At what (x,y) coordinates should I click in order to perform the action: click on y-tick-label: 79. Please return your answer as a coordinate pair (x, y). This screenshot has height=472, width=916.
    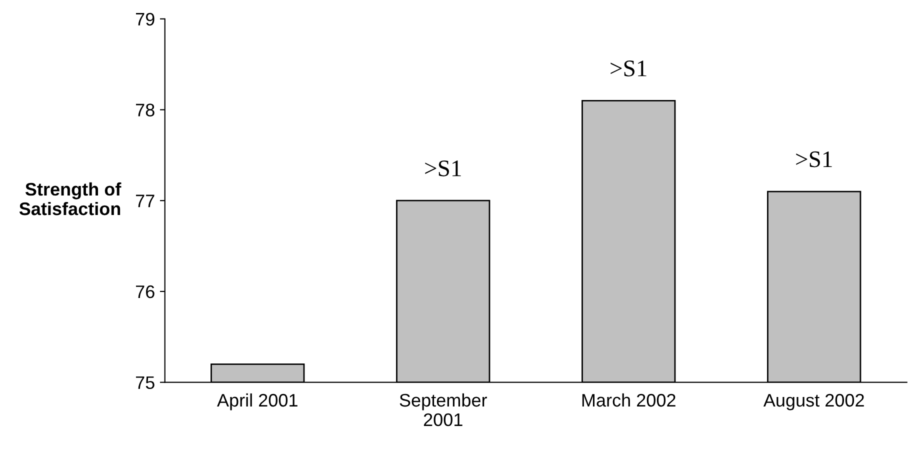
    Looking at the image, I should click on (145, 19).